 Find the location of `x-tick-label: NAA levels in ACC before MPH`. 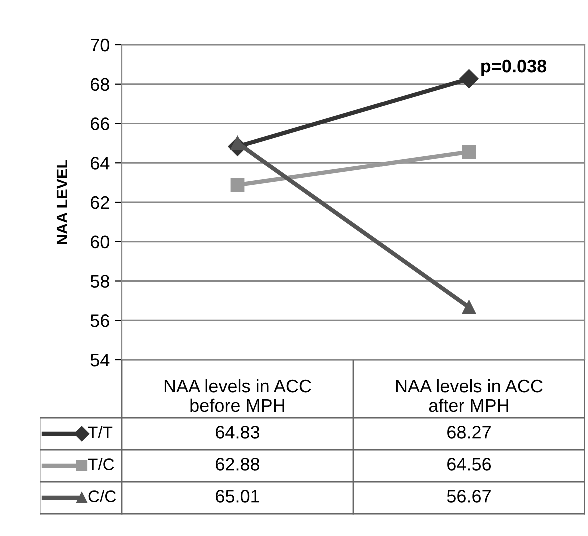

x-tick-label: NAA levels in ACC before MPH is located at coordinates (238, 395).